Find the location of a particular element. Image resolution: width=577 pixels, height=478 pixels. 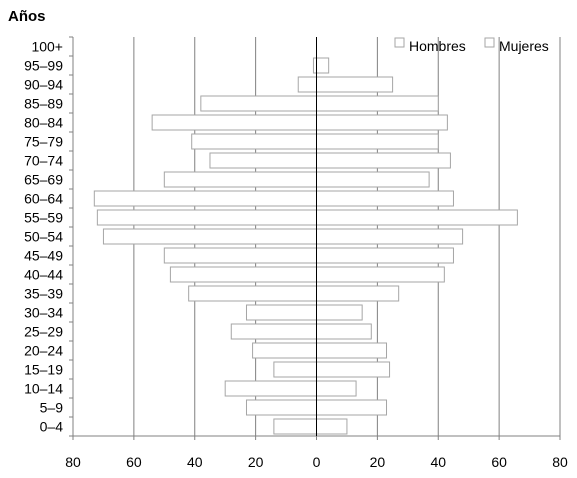

y-tick-label-12: 60‒64 is located at coordinates (43, 199).